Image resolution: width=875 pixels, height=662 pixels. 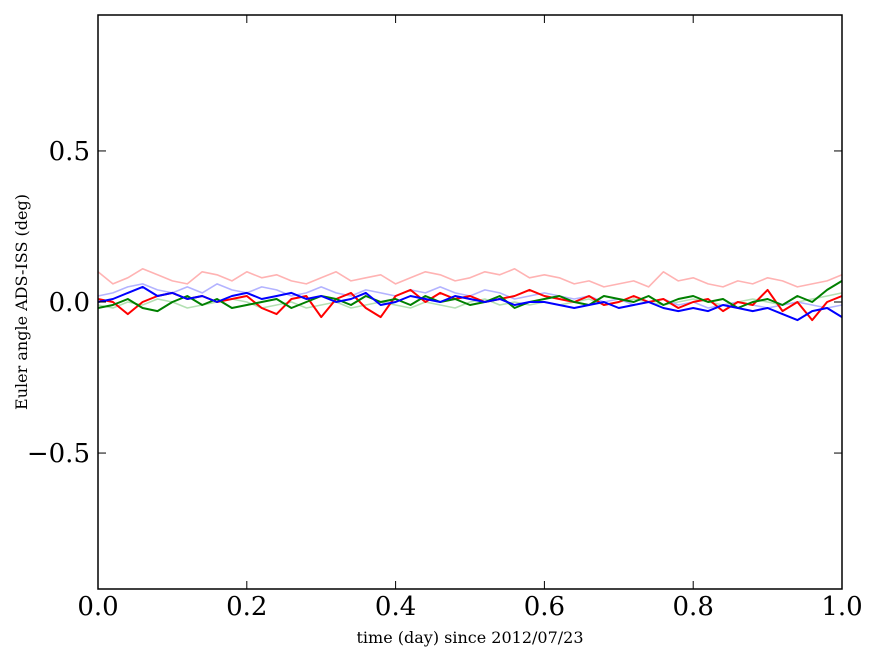 I want to click on x-tick-label: 1.0, so click(x=841, y=607).